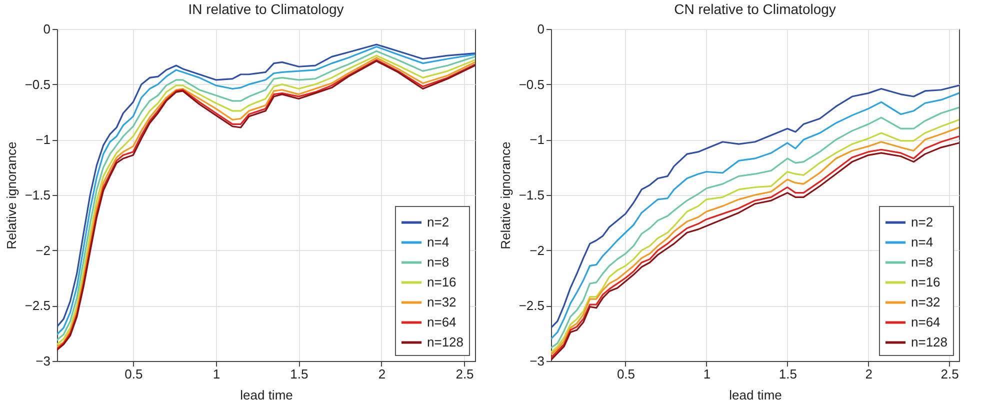 This screenshot has width=987, height=411. What do you see at coordinates (266, 9) in the screenshot?
I see `chart-title: IN relative to Climatology` at bounding box center [266, 9].